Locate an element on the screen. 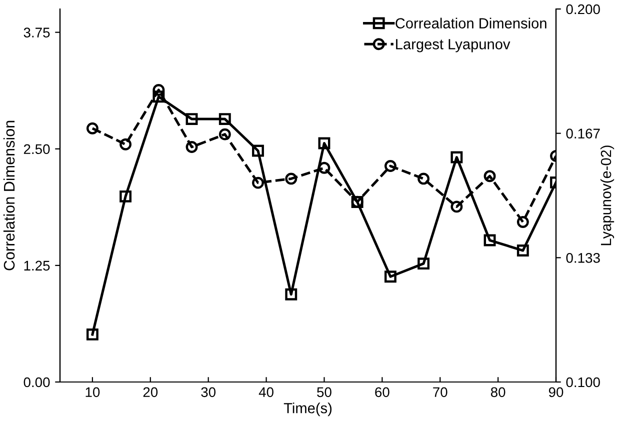 Image resolution: width=621 pixels, height=427 pixels. y2-axis-title: Lyapunov(e-02) is located at coordinates (607, 196).